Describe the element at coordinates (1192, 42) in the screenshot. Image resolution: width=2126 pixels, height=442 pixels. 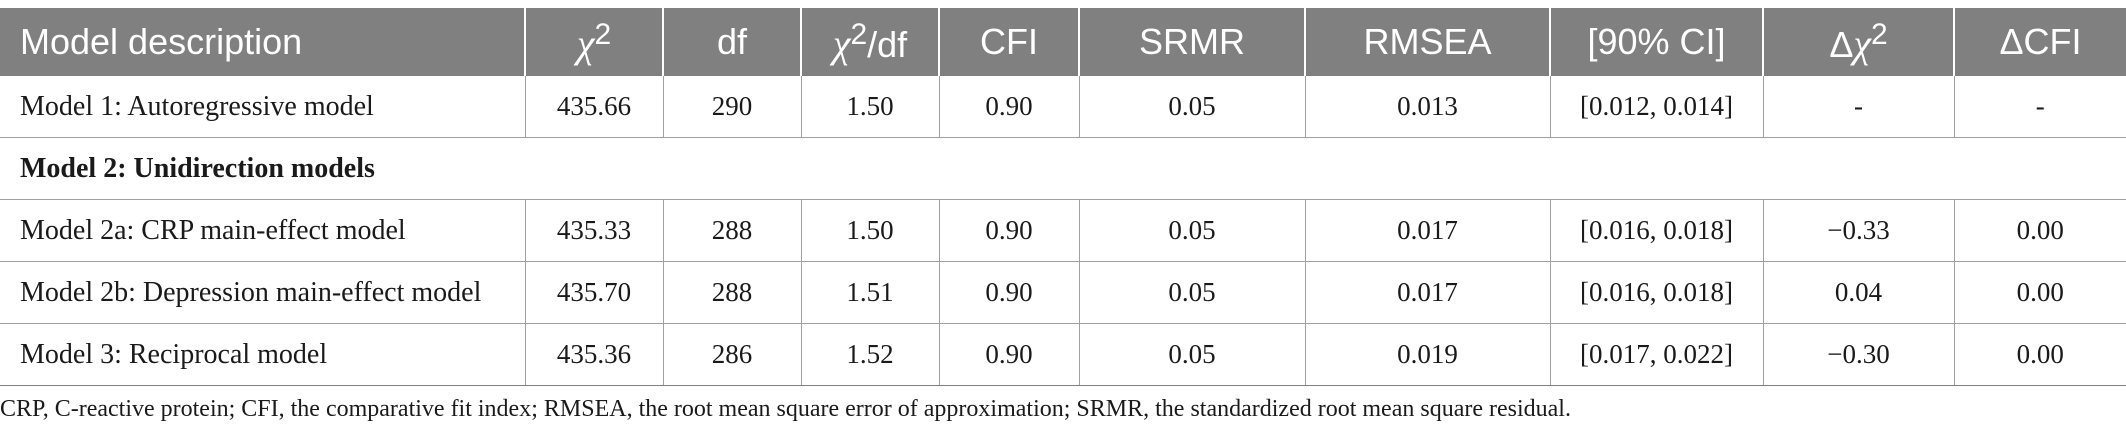
I see `header-srmr: SRMR` at that location.